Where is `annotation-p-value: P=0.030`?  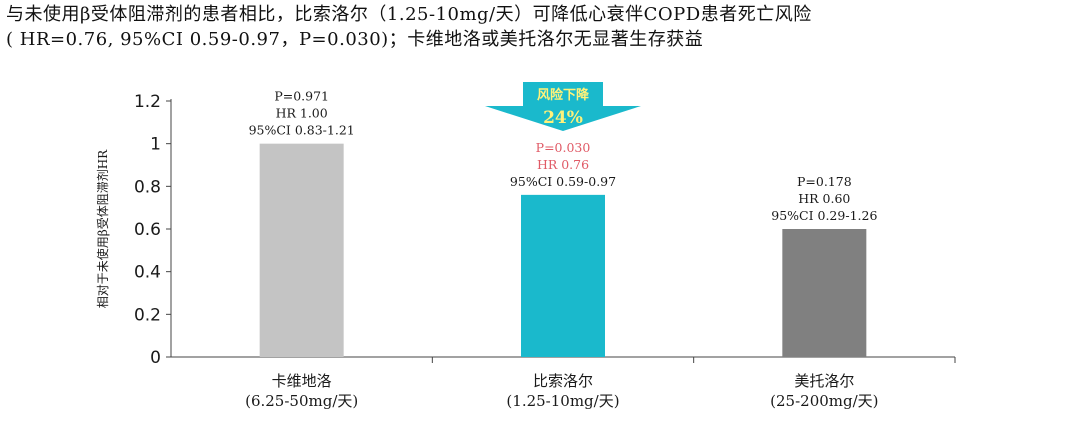
annotation-p-value: P=0.030 is located at coordinates (563, 147).